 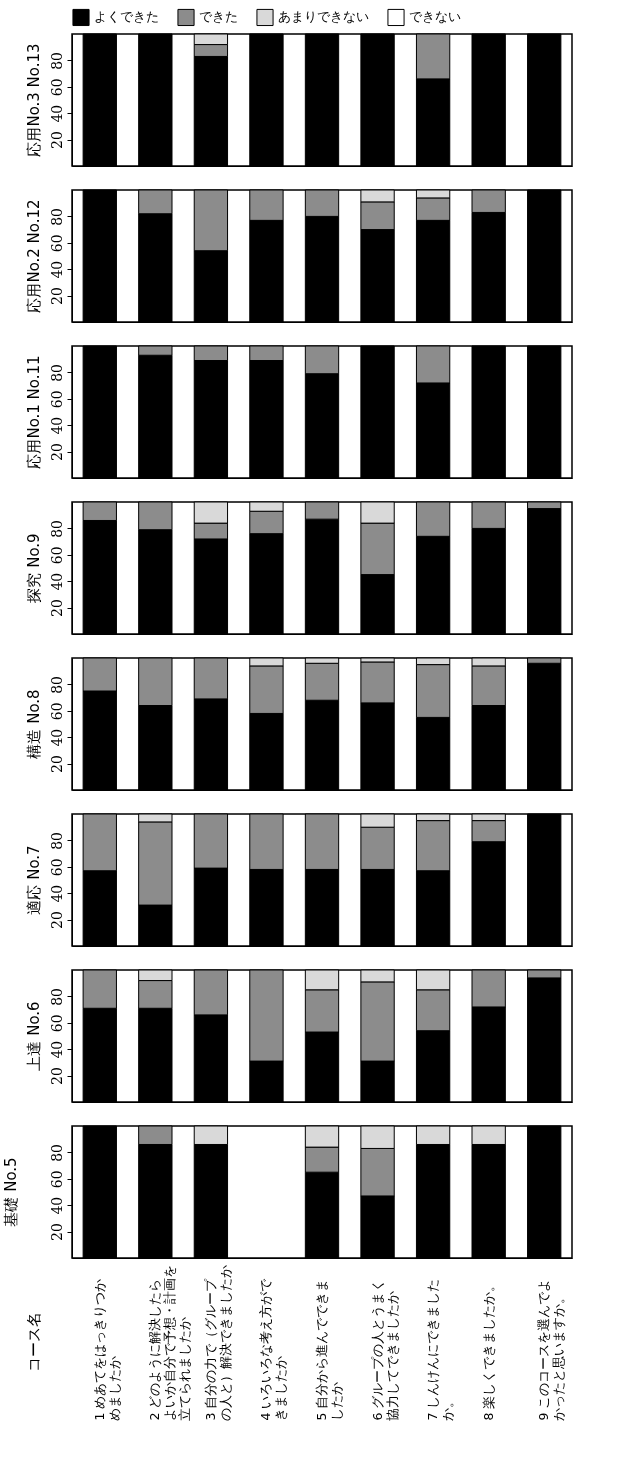 What do you see at coordinates (435, 17) in the screenshot?
I see `legend-label: できない` at bounding box center [435, 17].